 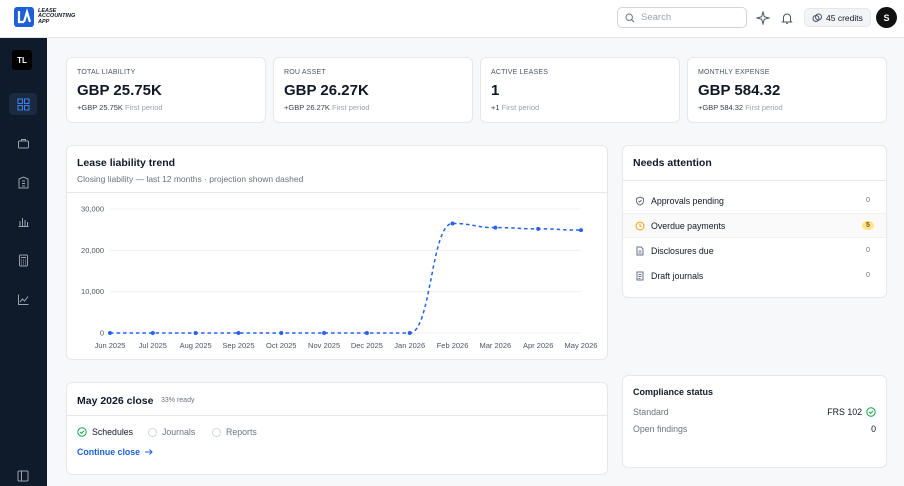 What do you see at coordinates (102, 333) in the screenshot?
I see `y-tick-label: 0` at bounding box center [102, 333].